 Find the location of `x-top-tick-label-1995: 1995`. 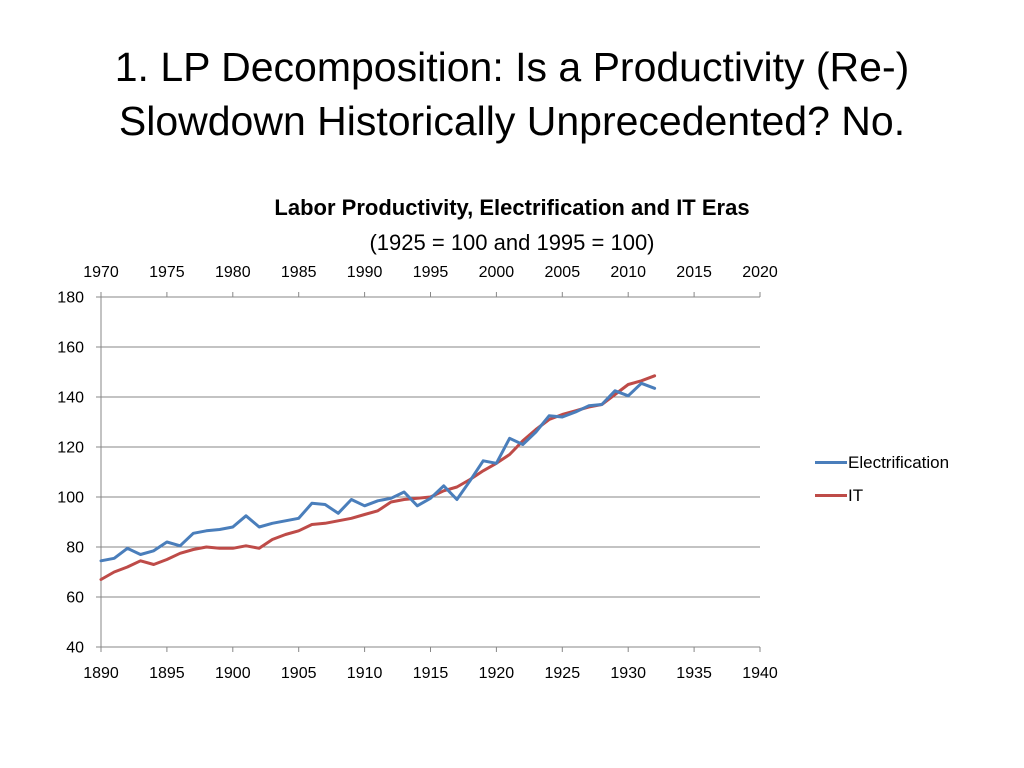

x-top-tick-label-1995: 1995 is located at coordinates (431, 272).